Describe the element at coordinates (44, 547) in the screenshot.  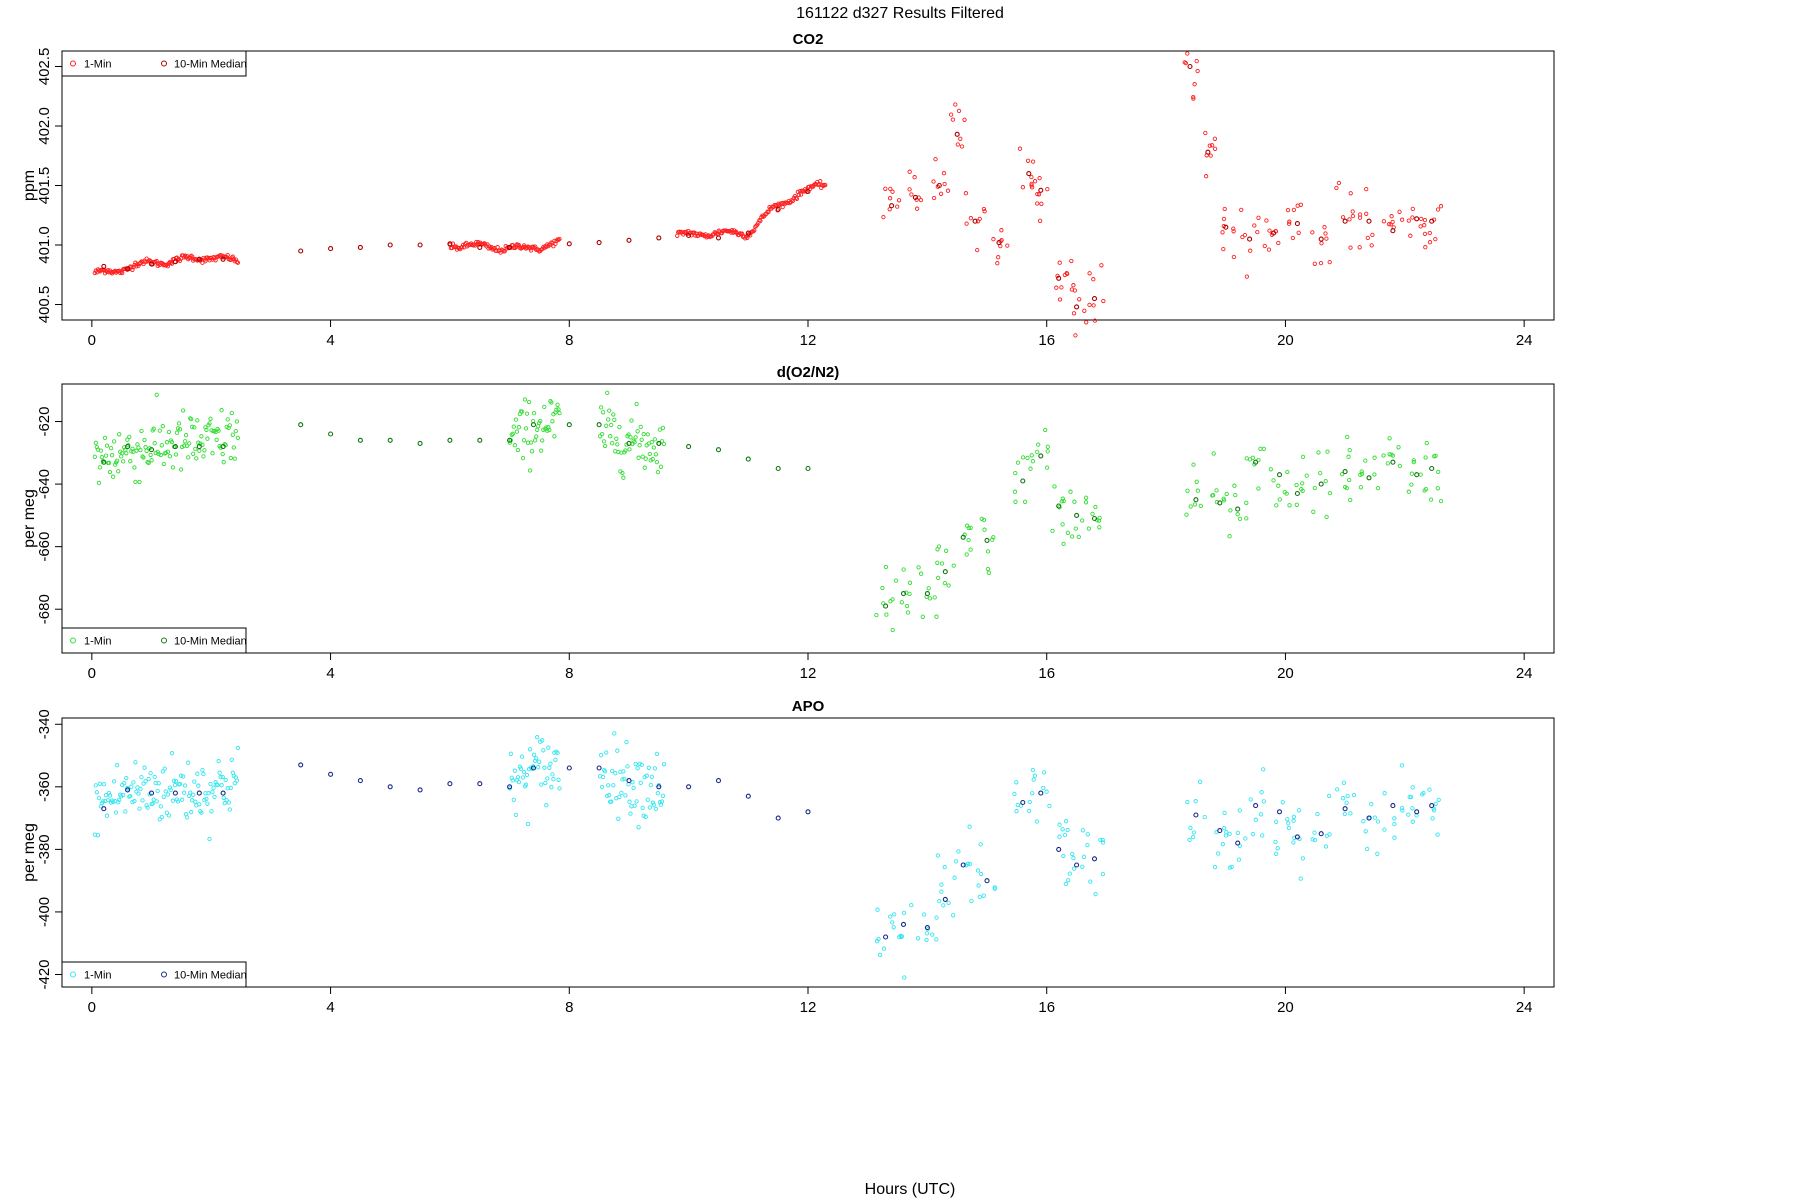
I see `y-tick-label: -660` at that location.